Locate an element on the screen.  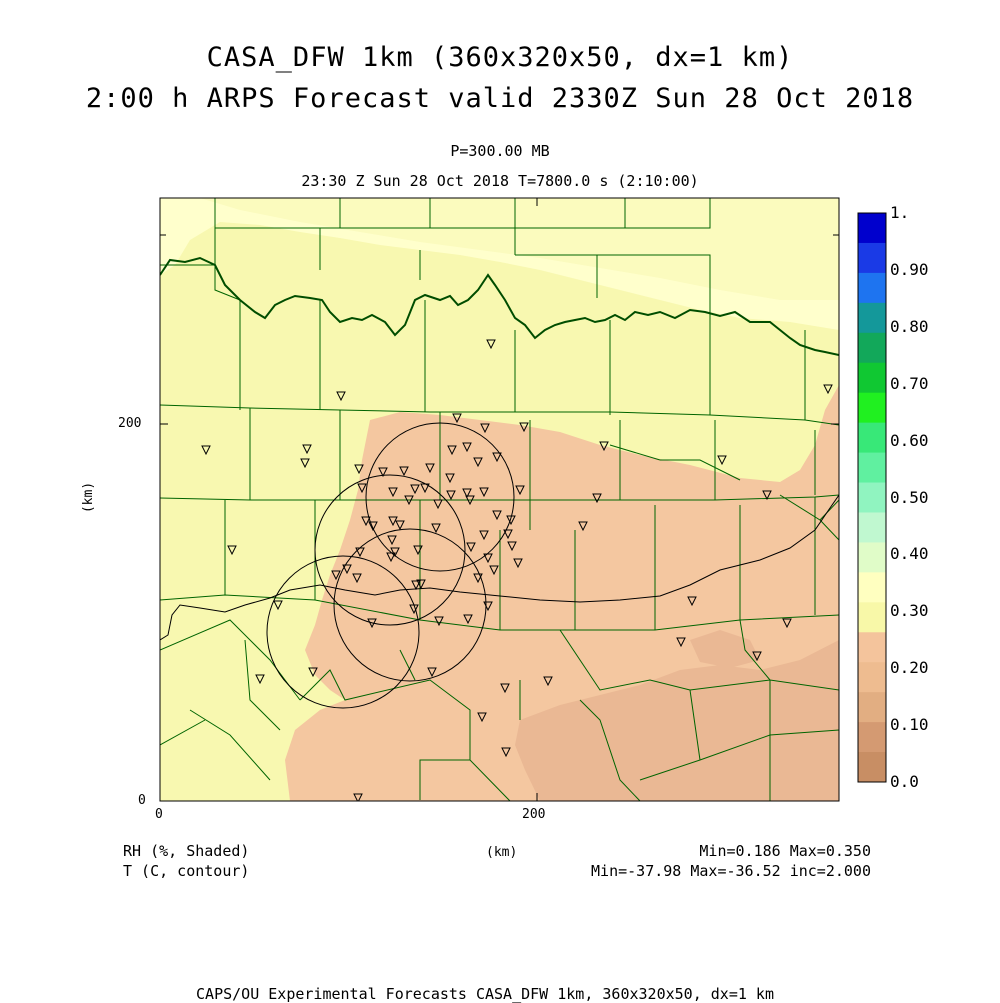
colorbar is located at coordinates (872, 498).